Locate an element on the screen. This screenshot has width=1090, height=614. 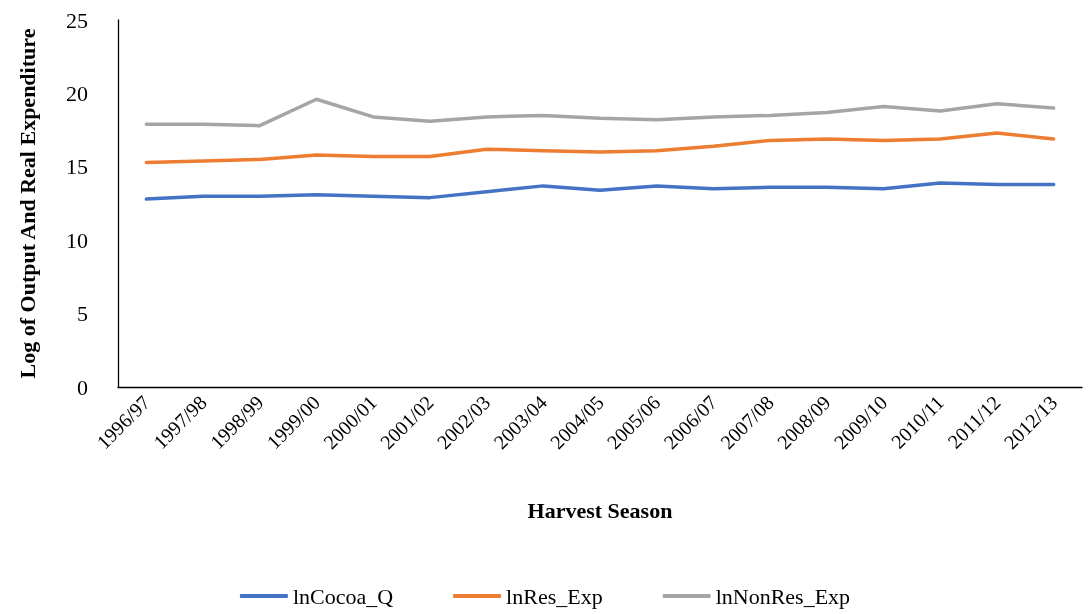
legend-label: lnNonRes_Exp is located at coordinates (783, 596).